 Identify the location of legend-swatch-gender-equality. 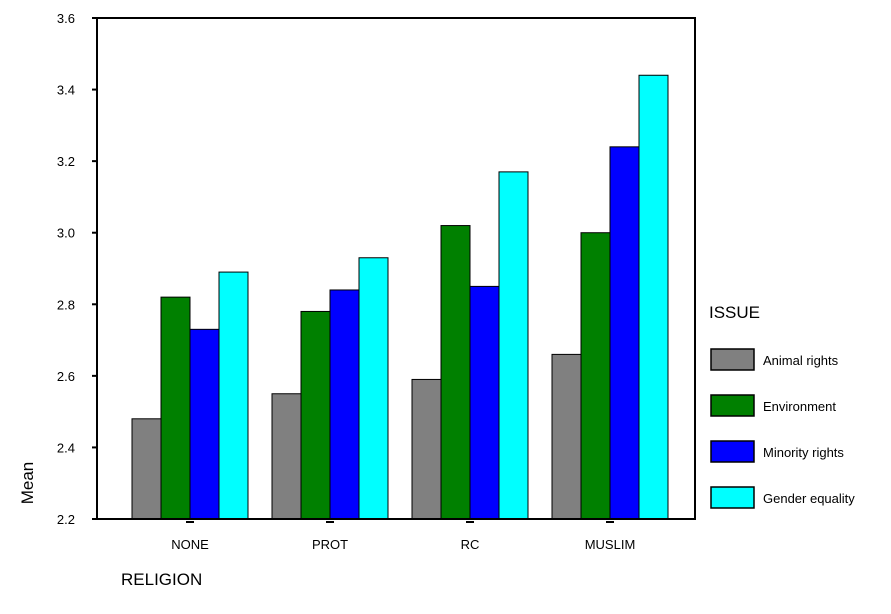
(732, 497).